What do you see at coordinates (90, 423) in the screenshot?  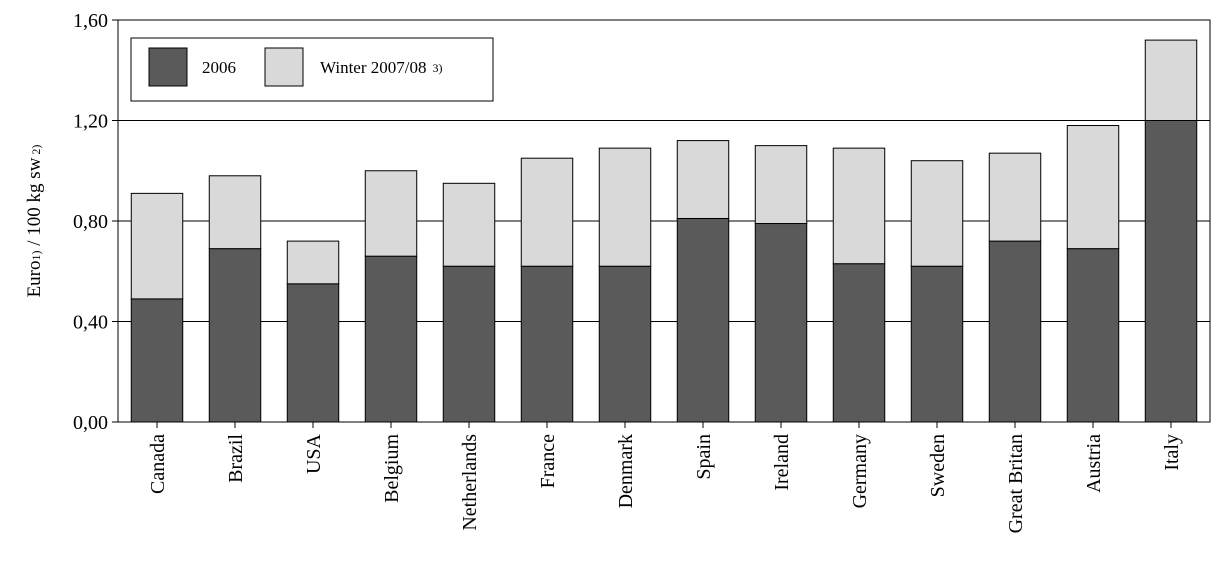 I see `y-tick-label: 0,00` at bounding box center [90, 423].